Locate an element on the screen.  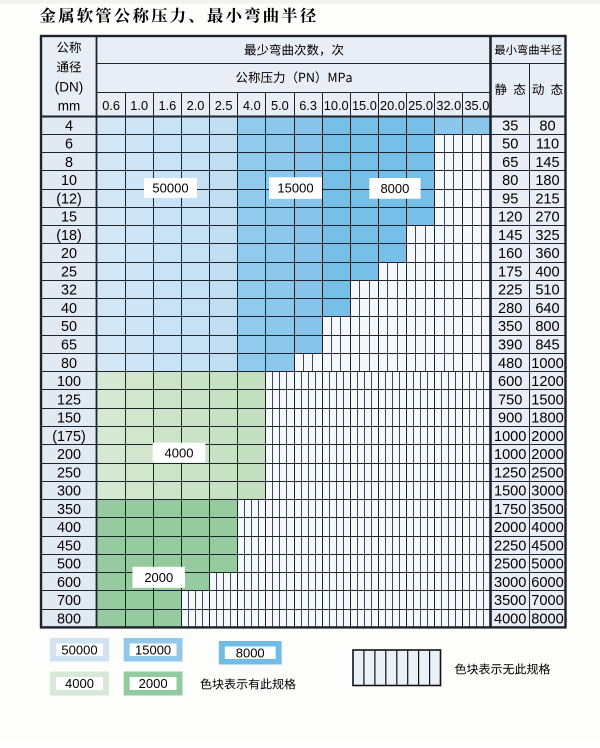
svg-text: 125 is located at coordinates (69, 400).